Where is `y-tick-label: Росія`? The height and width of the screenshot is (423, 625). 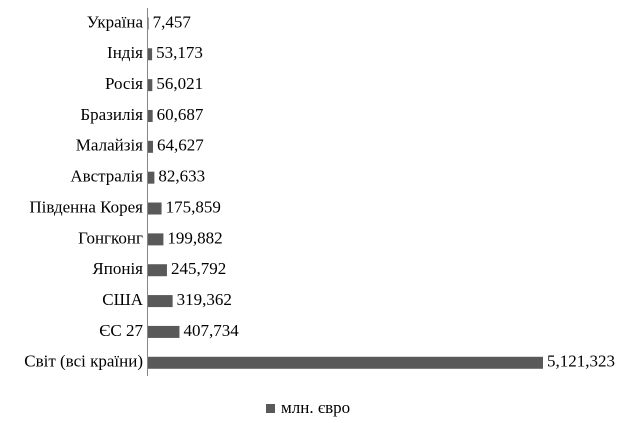 y-tick-label: Росія is located at coordinates (124, 83).